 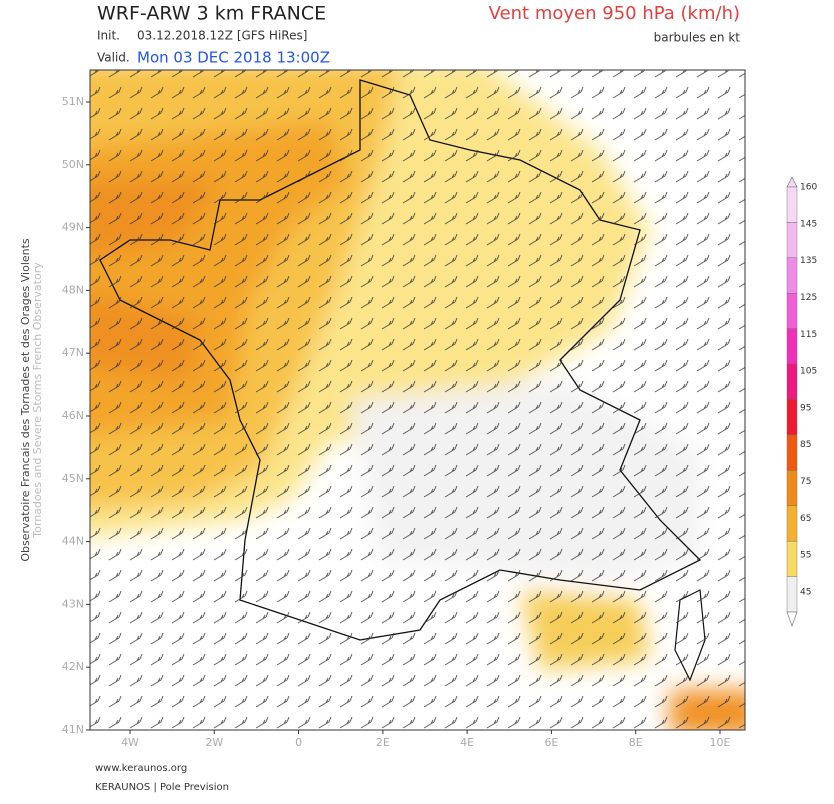 I want to click on lat-label: 42N, so click(x=73, y=666).